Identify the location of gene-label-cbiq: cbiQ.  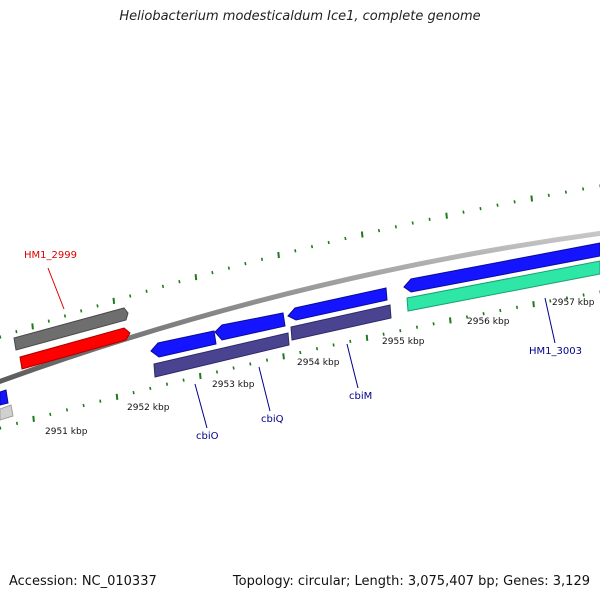
(272, 419).